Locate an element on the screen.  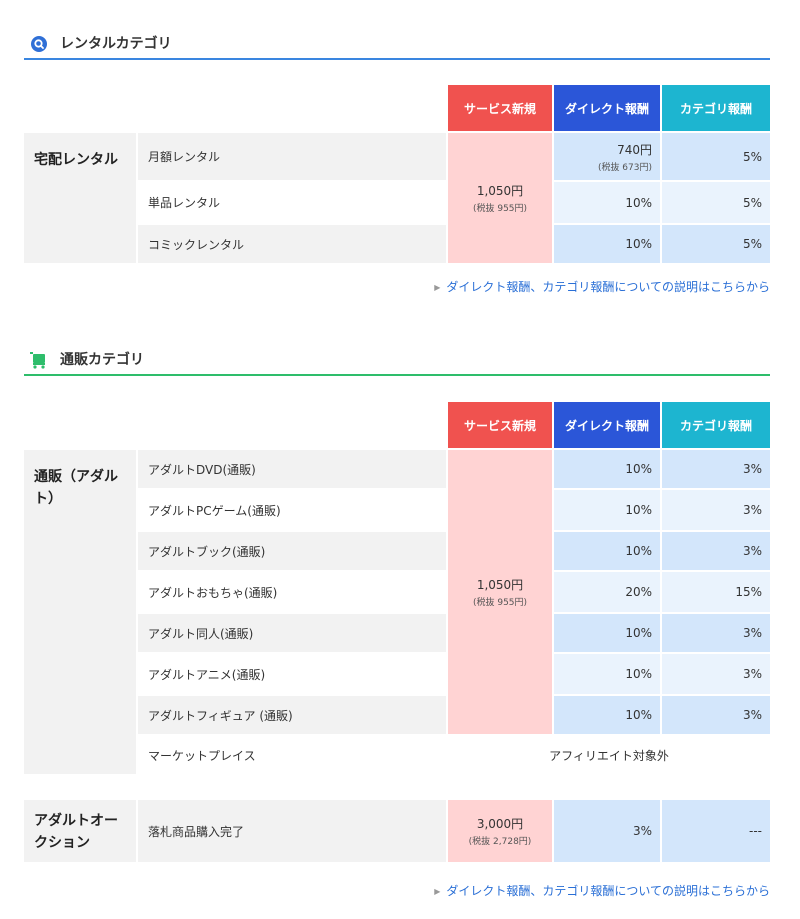
row-name: アダルトおもちゃ(通販) is located at coordinates (292, 592).